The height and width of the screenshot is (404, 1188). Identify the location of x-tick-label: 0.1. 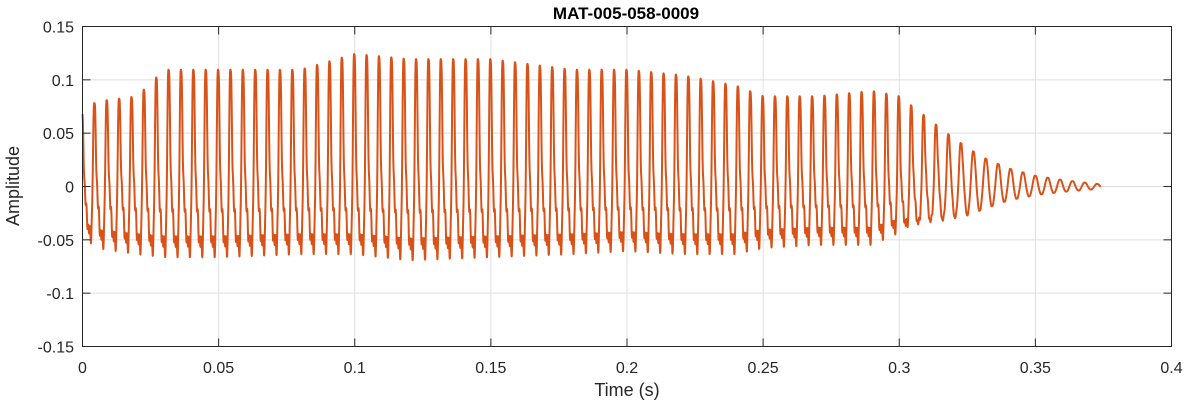
(355, 368).